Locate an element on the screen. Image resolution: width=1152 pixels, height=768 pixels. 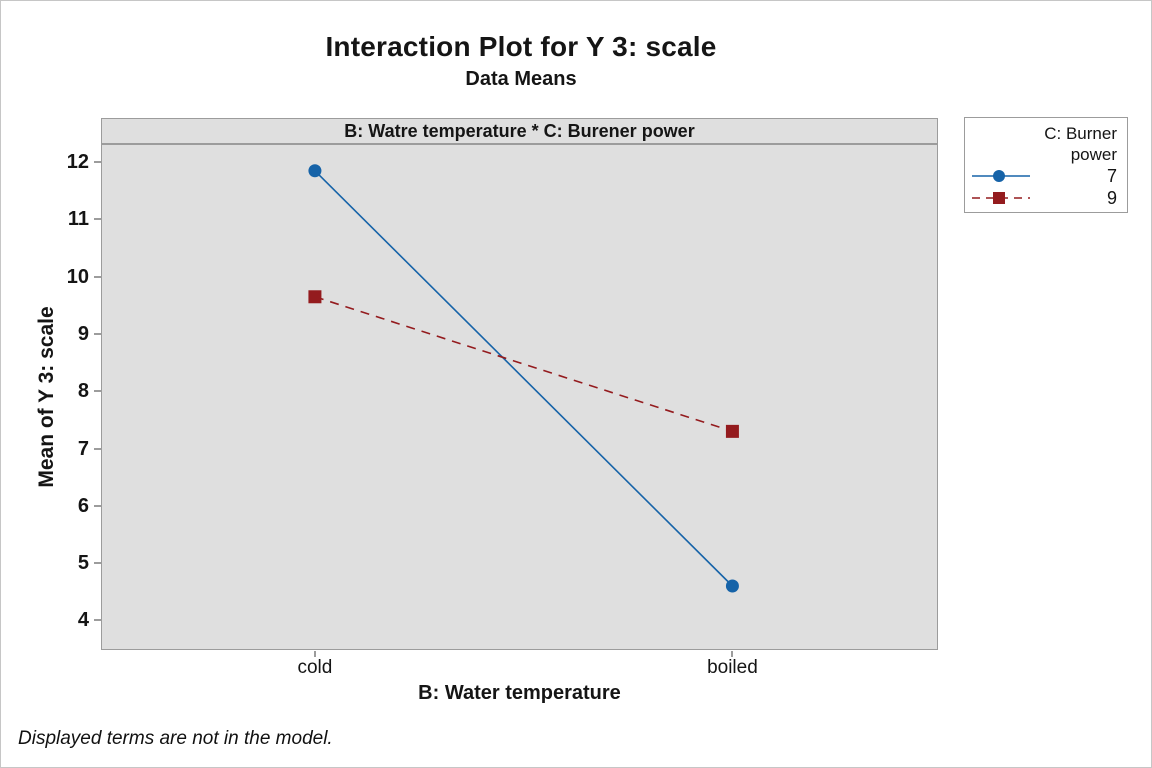
y-tick-label: 11 is located at coordinates (78, 219).